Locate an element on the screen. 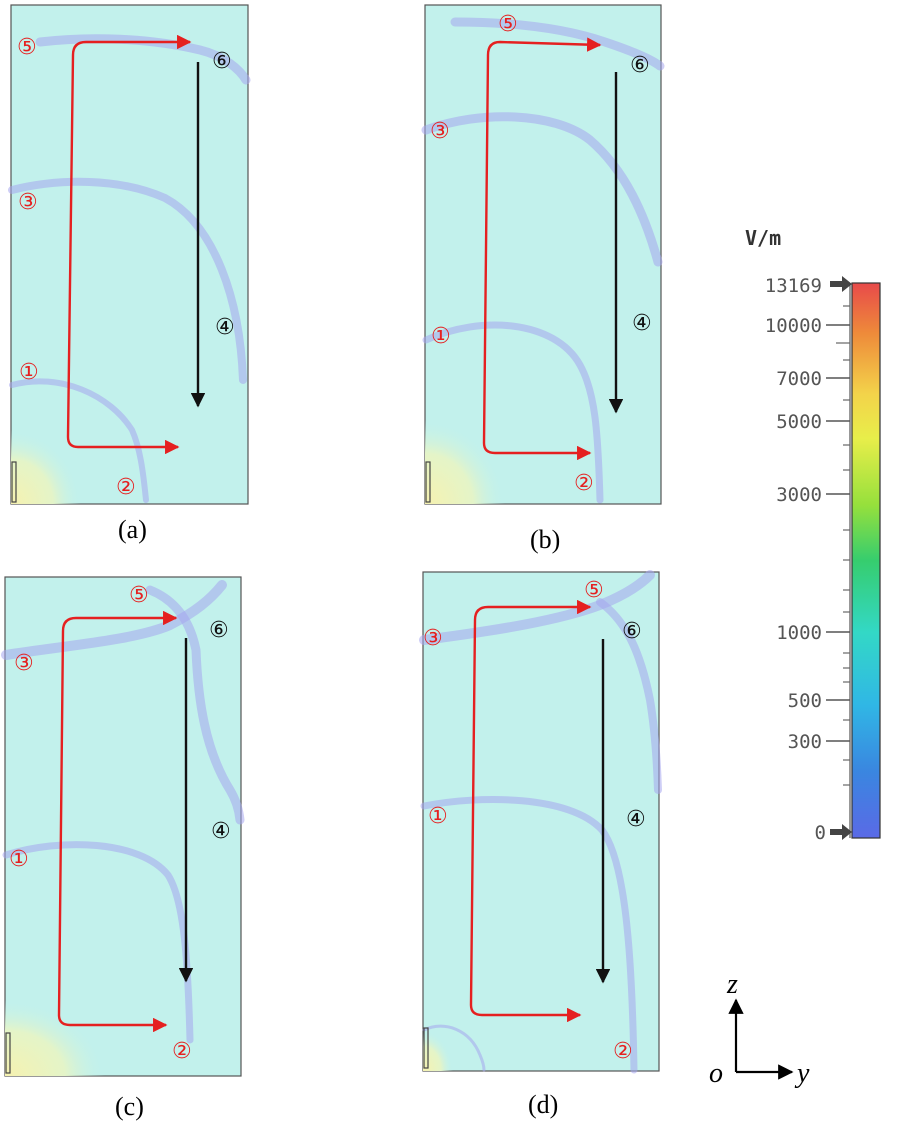 The height and width of the screenshot is (1125, 900). panel-a-field is located at coordinates (129, 254).